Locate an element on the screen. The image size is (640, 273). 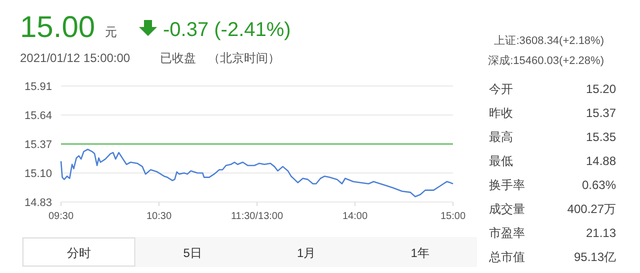
text: 成交量 is located at coordinates (507, 209).